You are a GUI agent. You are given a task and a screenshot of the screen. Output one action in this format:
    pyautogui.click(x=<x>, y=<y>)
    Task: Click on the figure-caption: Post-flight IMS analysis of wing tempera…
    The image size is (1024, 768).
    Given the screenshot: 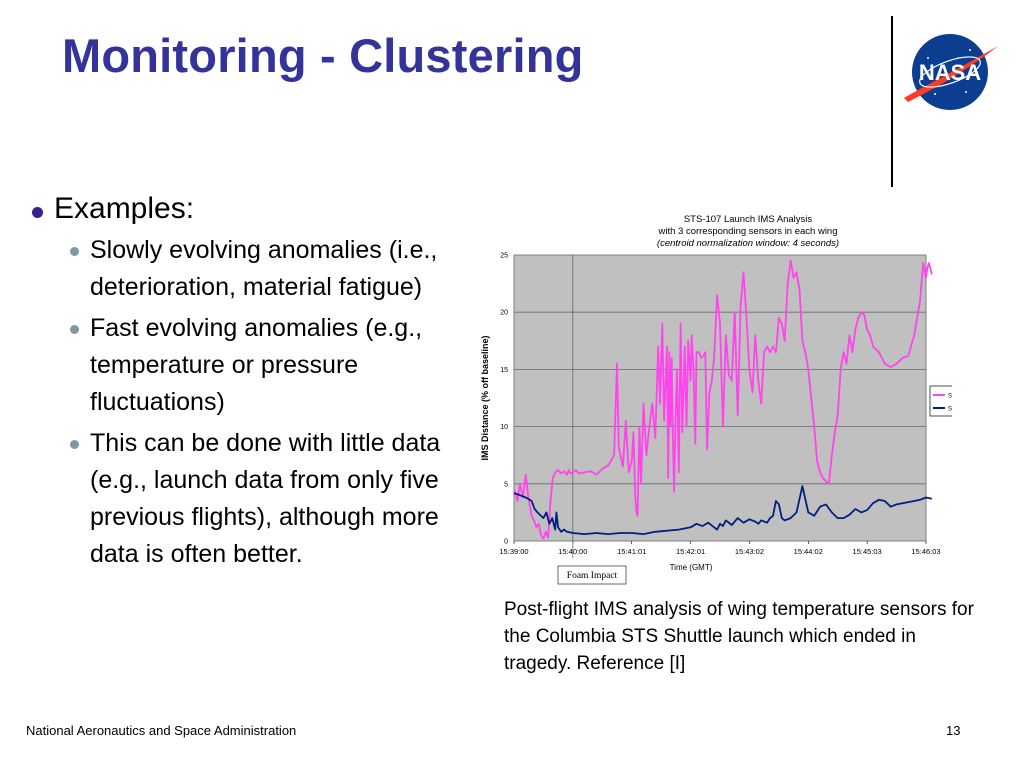 What is the action you would take?
    pyautogui.click(x=739, y=636)
    